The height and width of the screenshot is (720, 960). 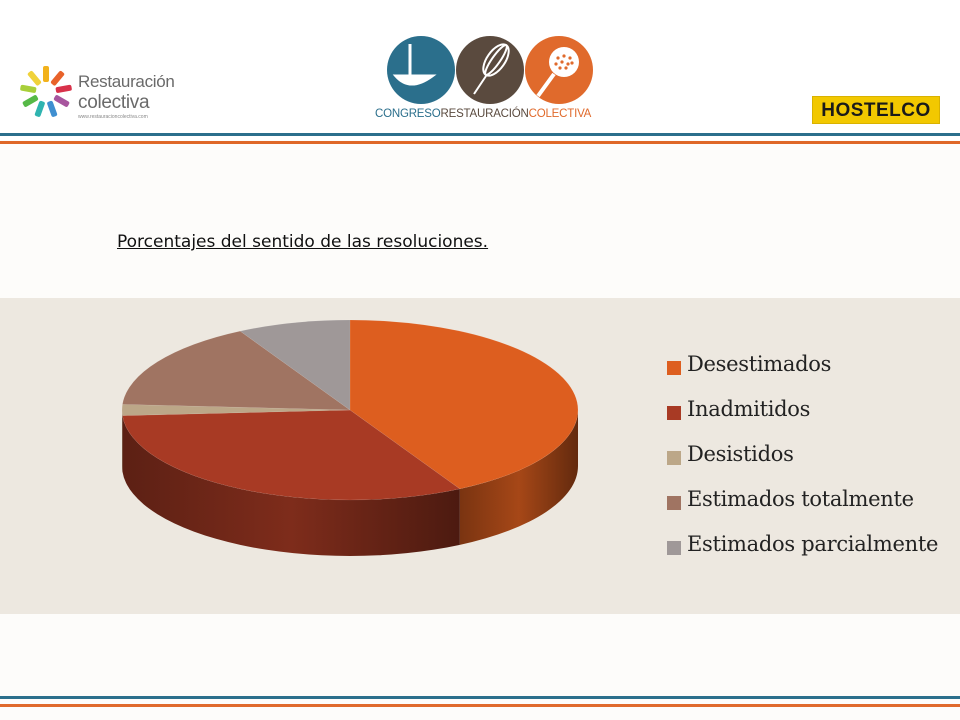 I want to click on ladle-icon-bg, so click(x=421, y=70).